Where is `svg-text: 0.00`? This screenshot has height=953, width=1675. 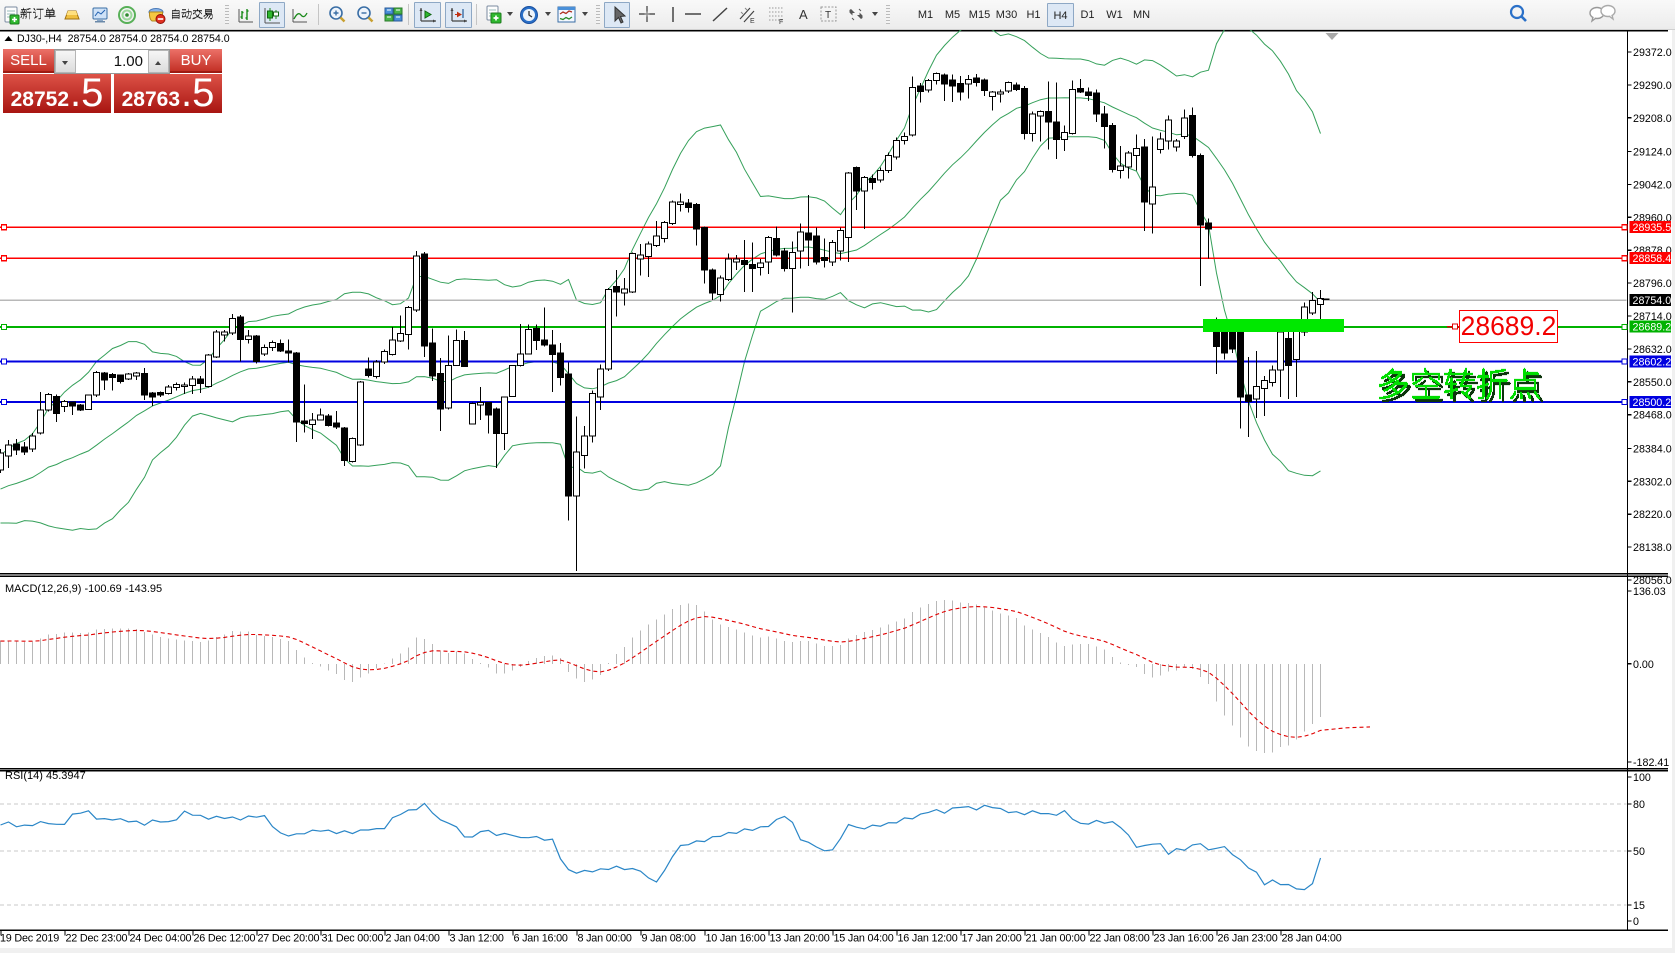
svg-text: 0.00 is located at coordinates (1643, 665).